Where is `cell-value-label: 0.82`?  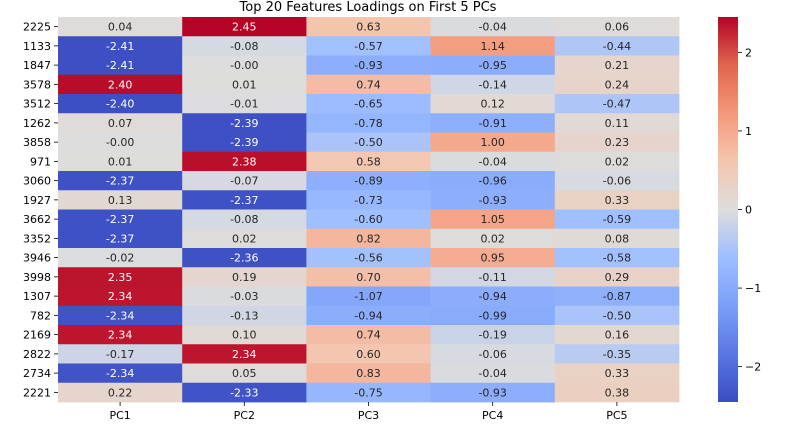
cell-value-label: 0.82 is located at coordinates (368, 238).